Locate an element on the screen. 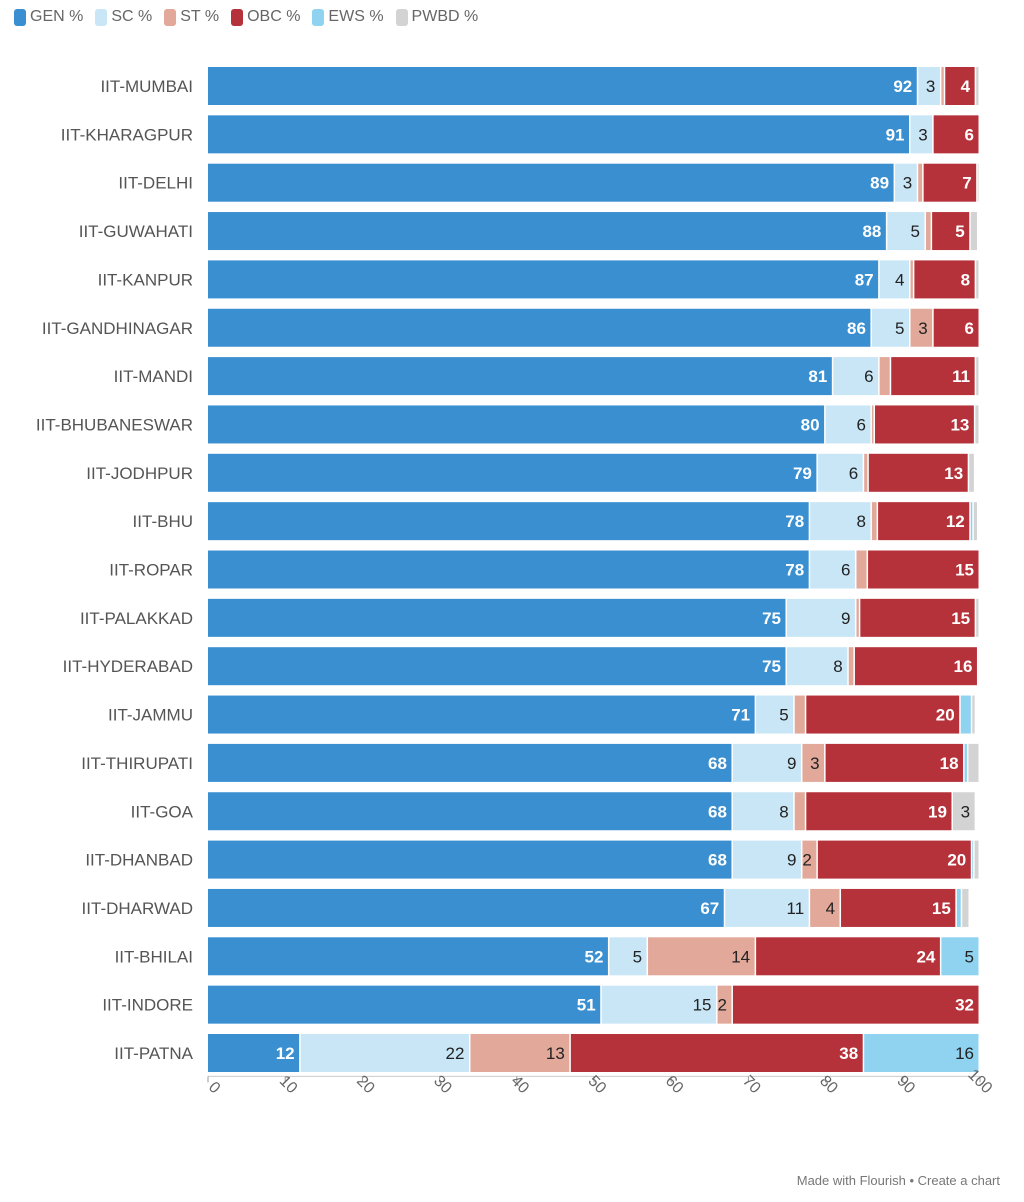 This screenshot has height=1202, width=1024. category-label: IIT-GOA is located at coordinates (162, 811).